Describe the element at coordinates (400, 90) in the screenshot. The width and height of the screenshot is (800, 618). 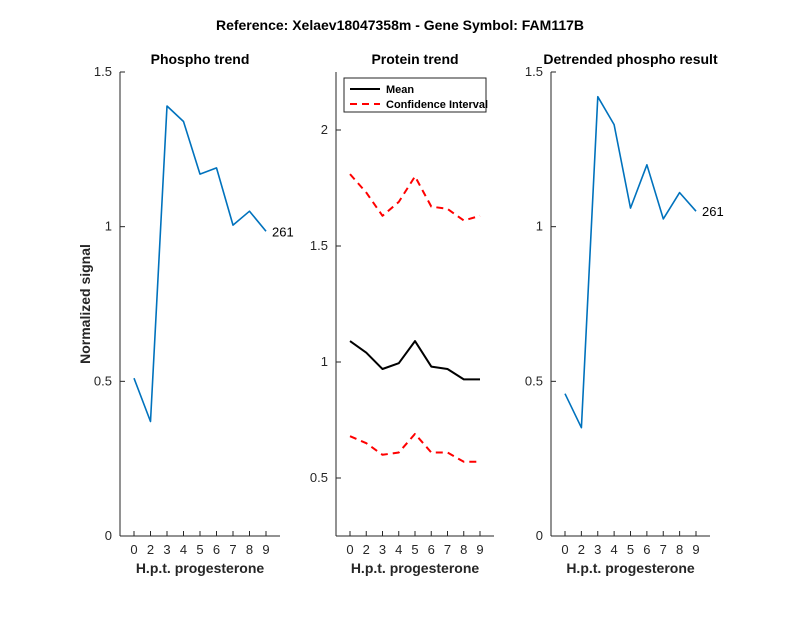
I see `legend-entry: Mean` at that location.